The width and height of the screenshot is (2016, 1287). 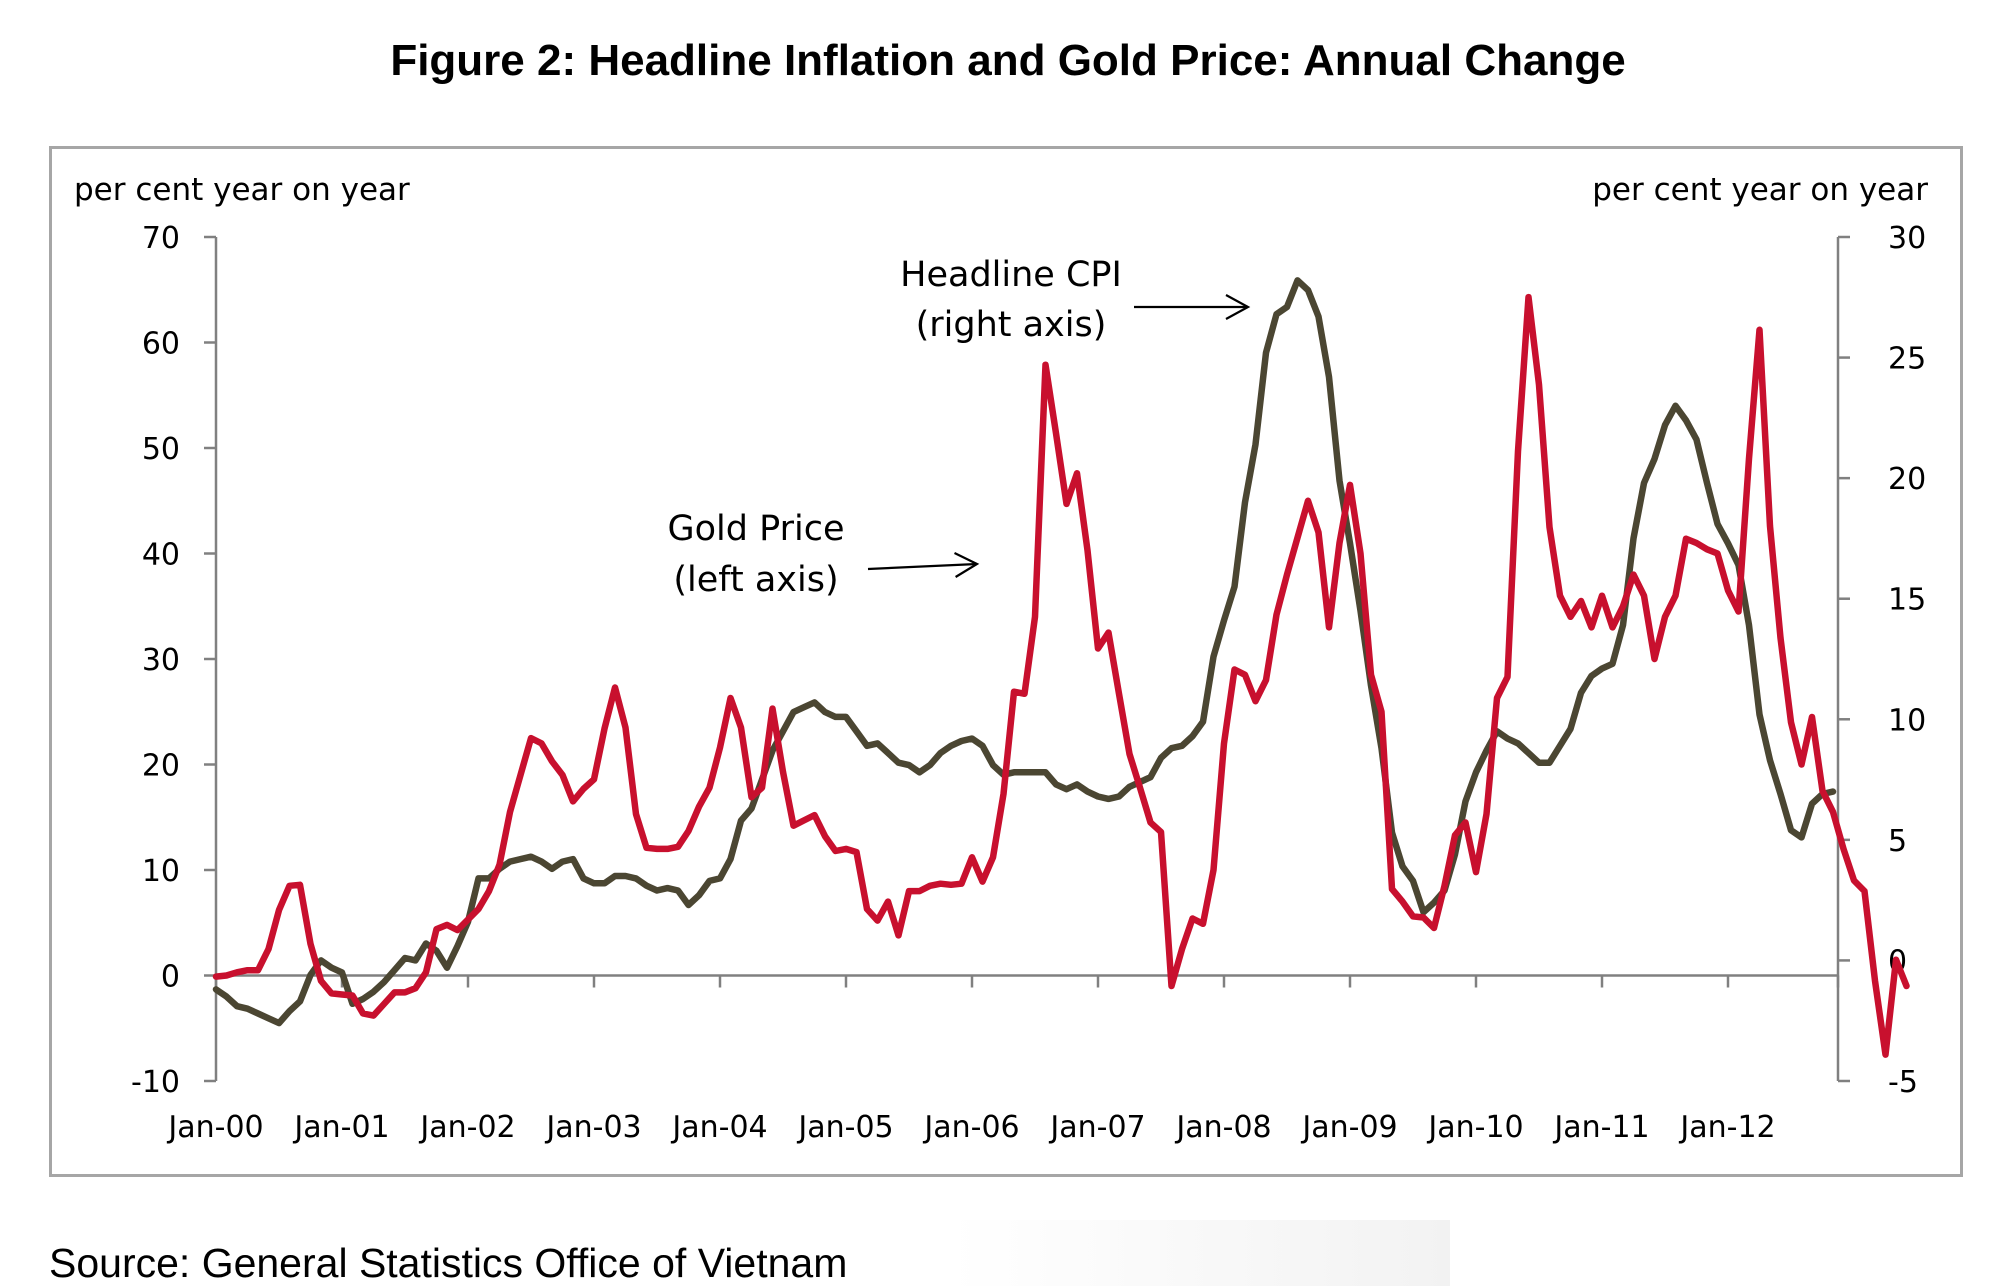 I want to click on left-axis-tick-label: 40, so click(x=161, y=555).